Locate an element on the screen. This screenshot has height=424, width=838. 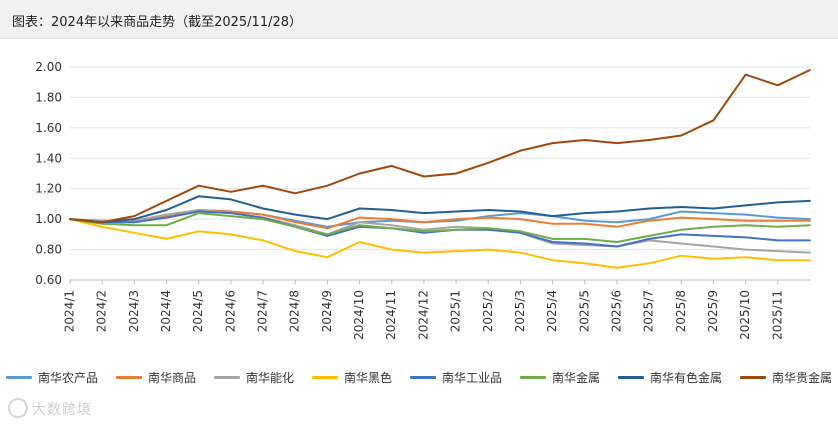
legend-item: 南华商品 is located at coordinates (155, 377).